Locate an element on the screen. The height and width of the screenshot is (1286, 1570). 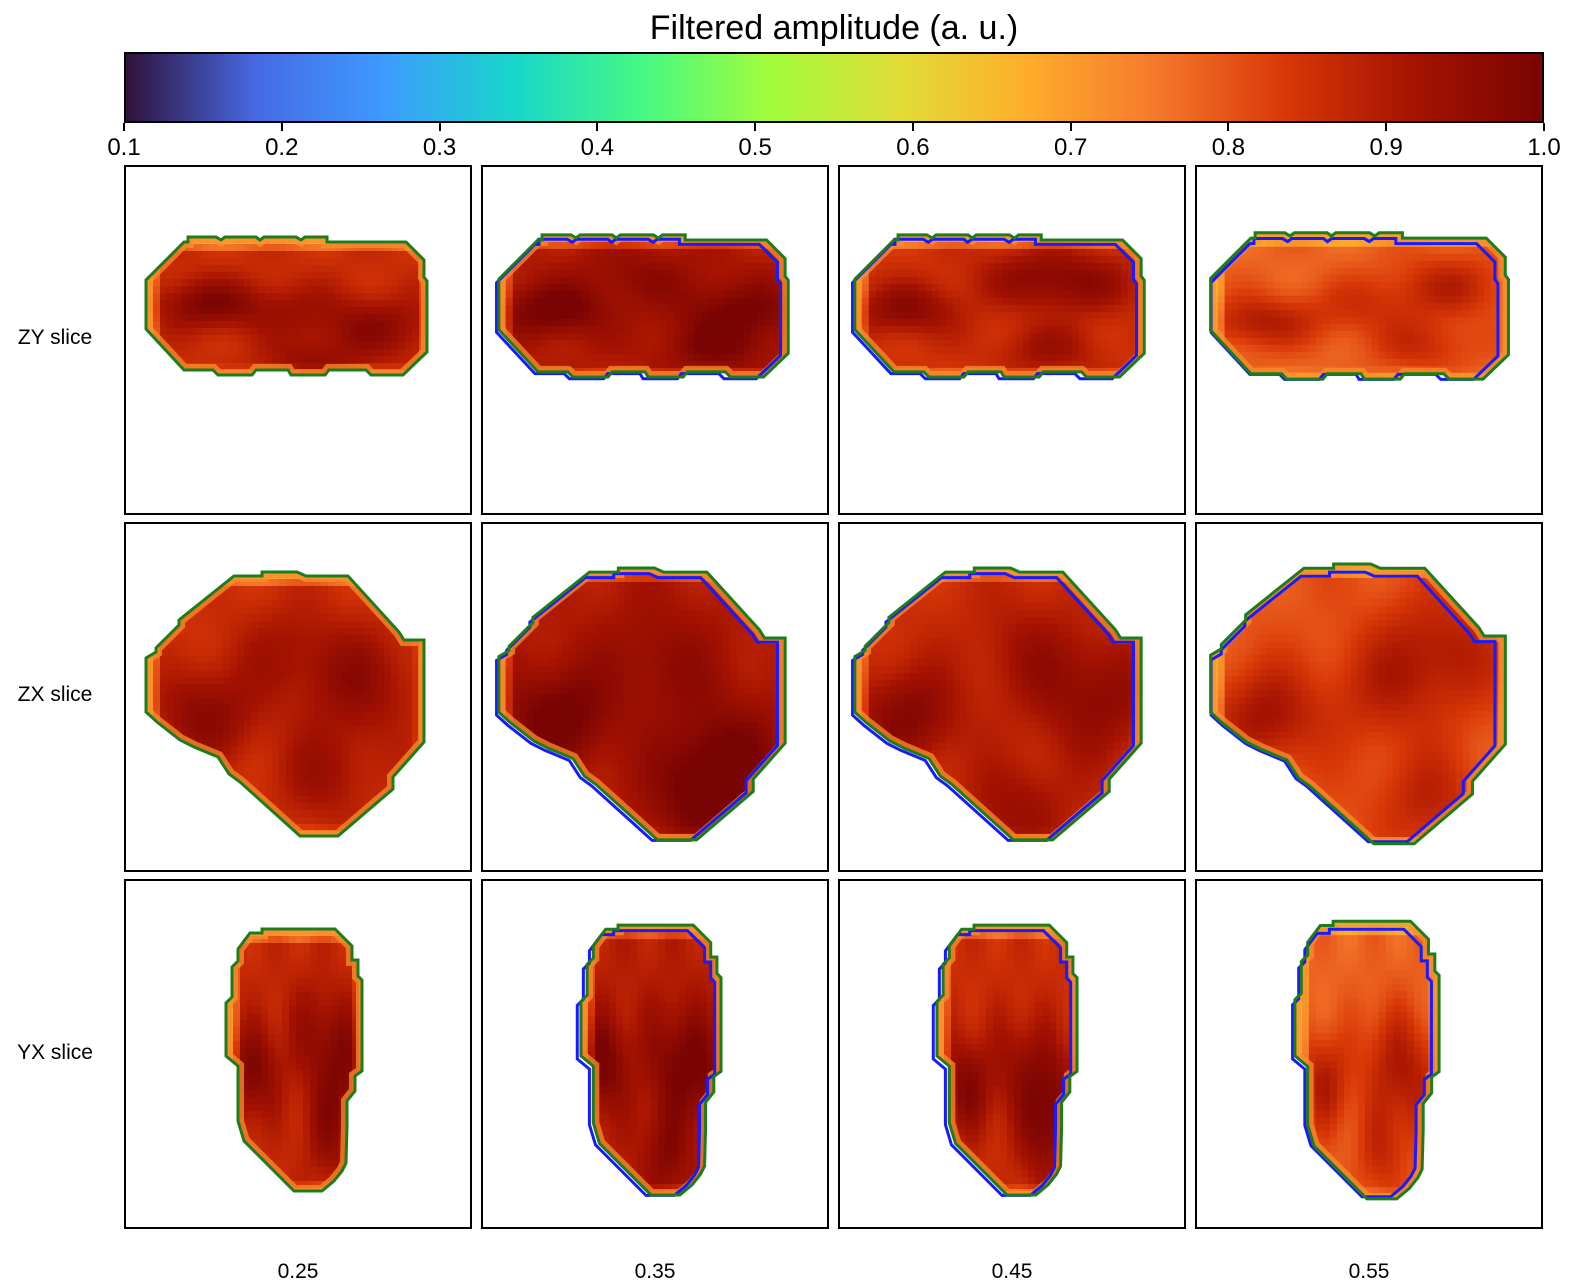
row-label-zx: ZX slice is located at coordinates (55, 694).